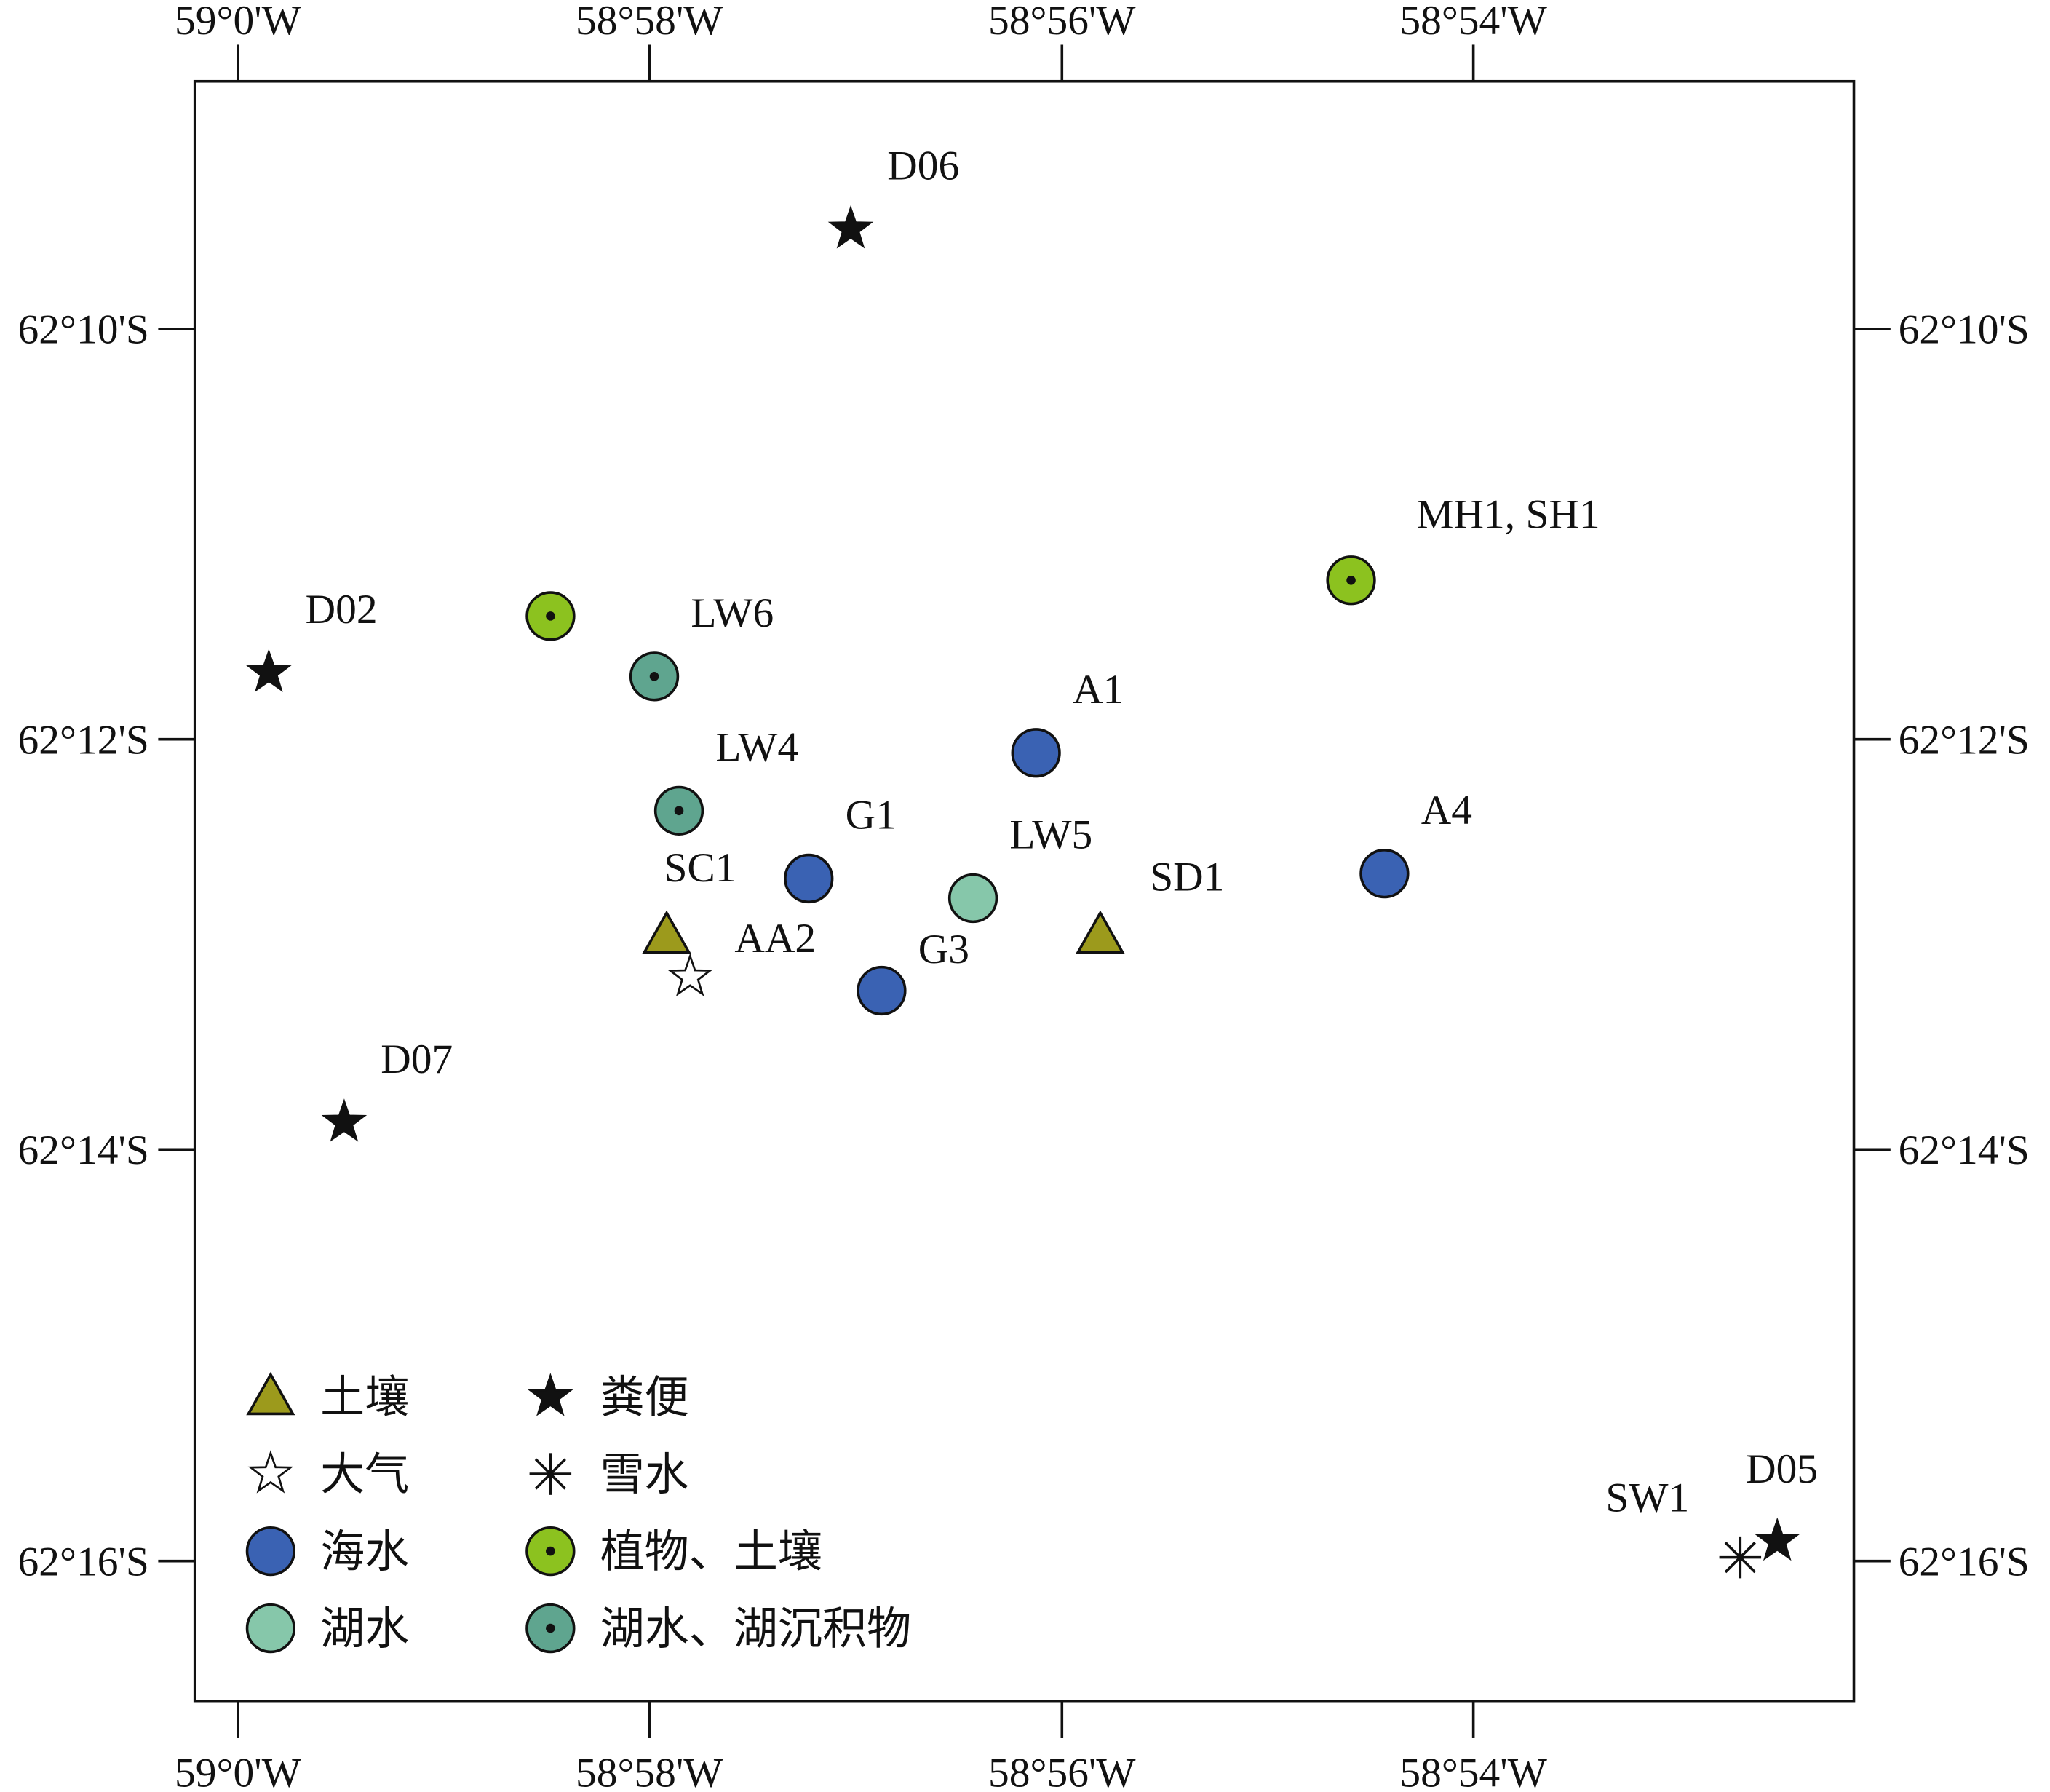 This screenshot has width=2050, height=1792. I want to click on point-label: G3, so click(943, 950).